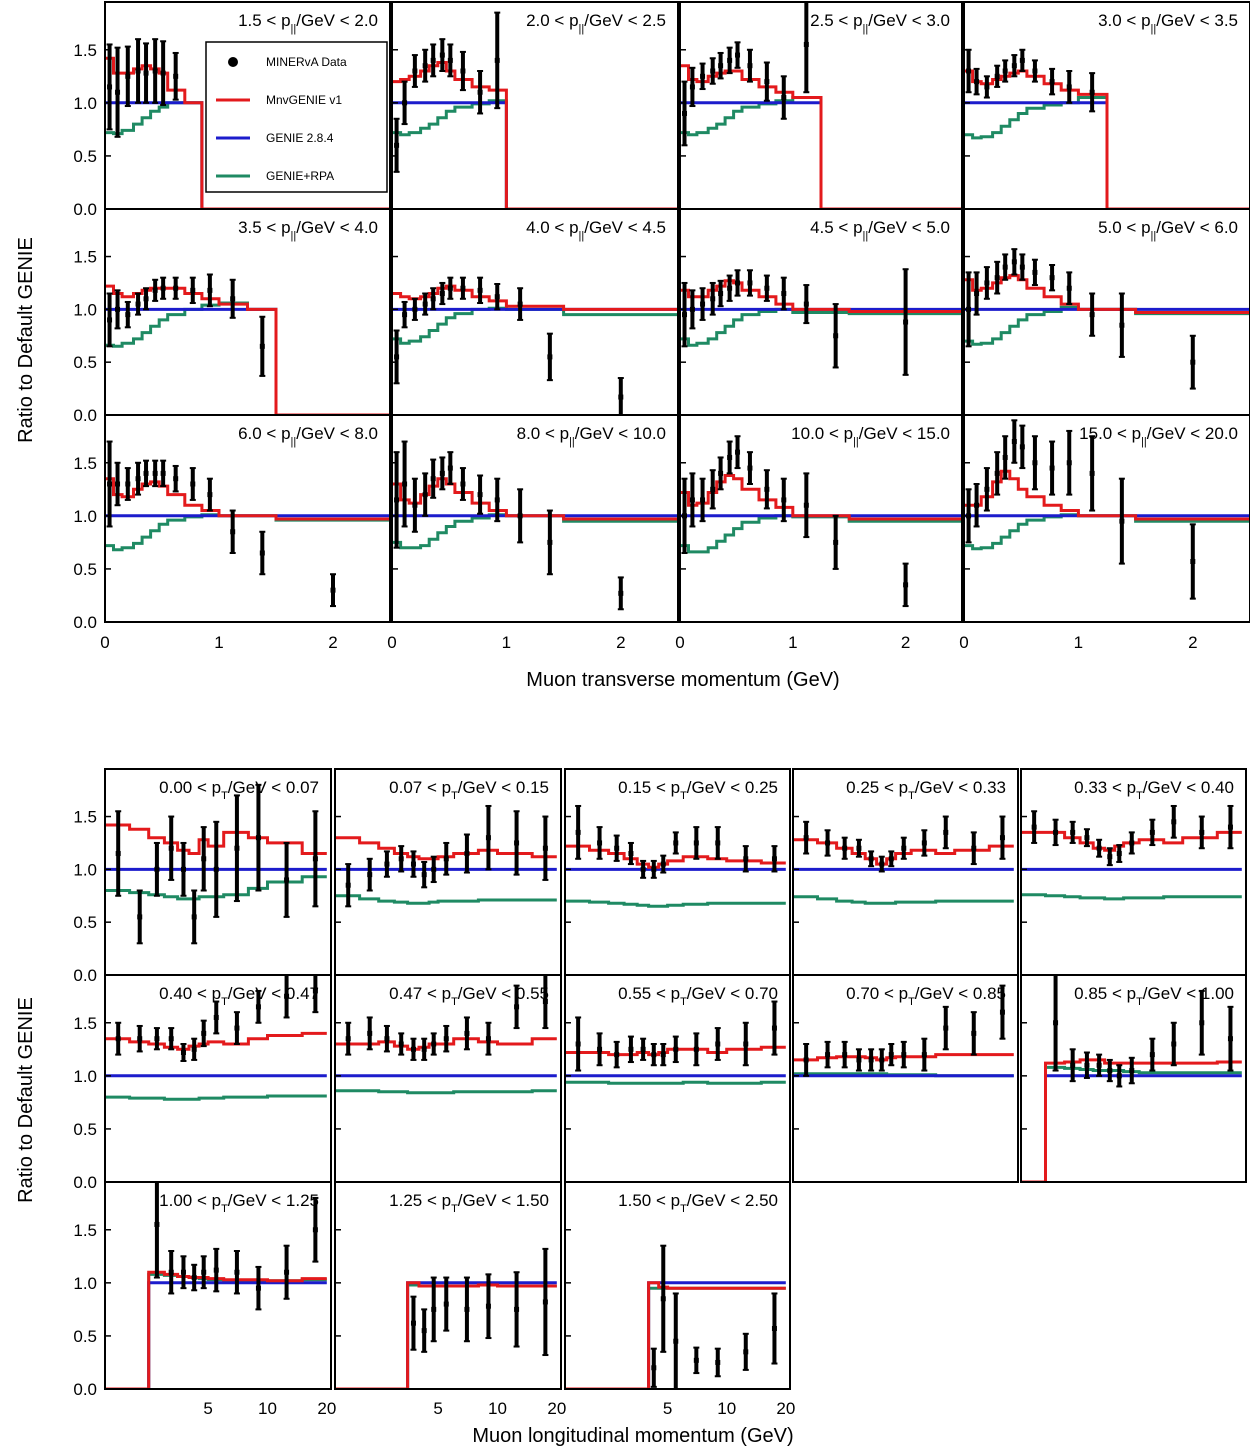 This screenshot has height=1456, width=1250. What do you see at coordinates (1133, 872) in the screenshot?
I see `panel-longitudinal-5: 0.33 < pT/GeV < 0.40` at bounding box center [1133, 872].